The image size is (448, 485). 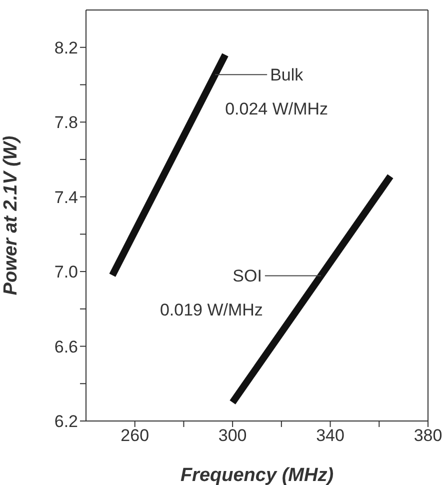 What do you see at coordinates (66, 346) in the screenshot?
I see `y-tick-label: 6.6` at bounding box center [66, 346].